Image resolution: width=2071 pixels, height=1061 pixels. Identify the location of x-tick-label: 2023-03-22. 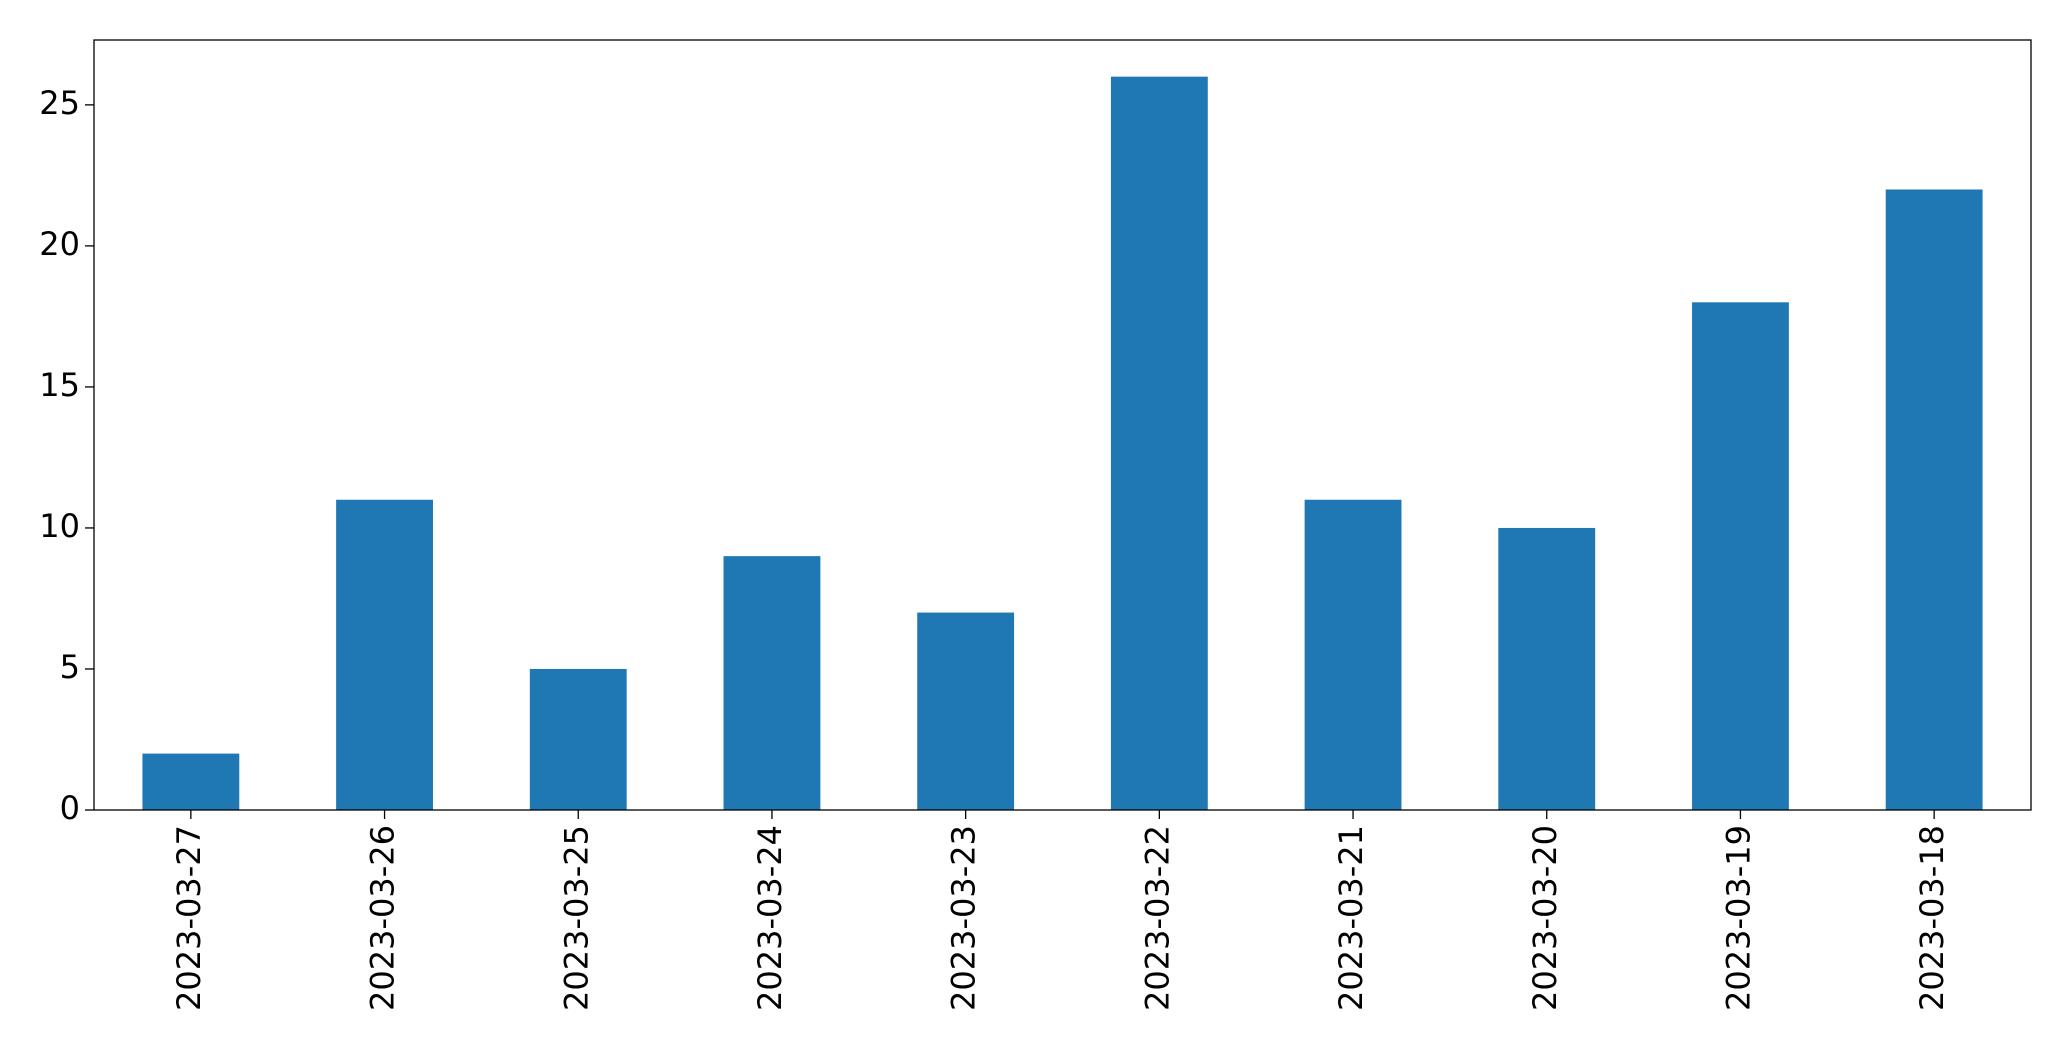
(1157, 918).